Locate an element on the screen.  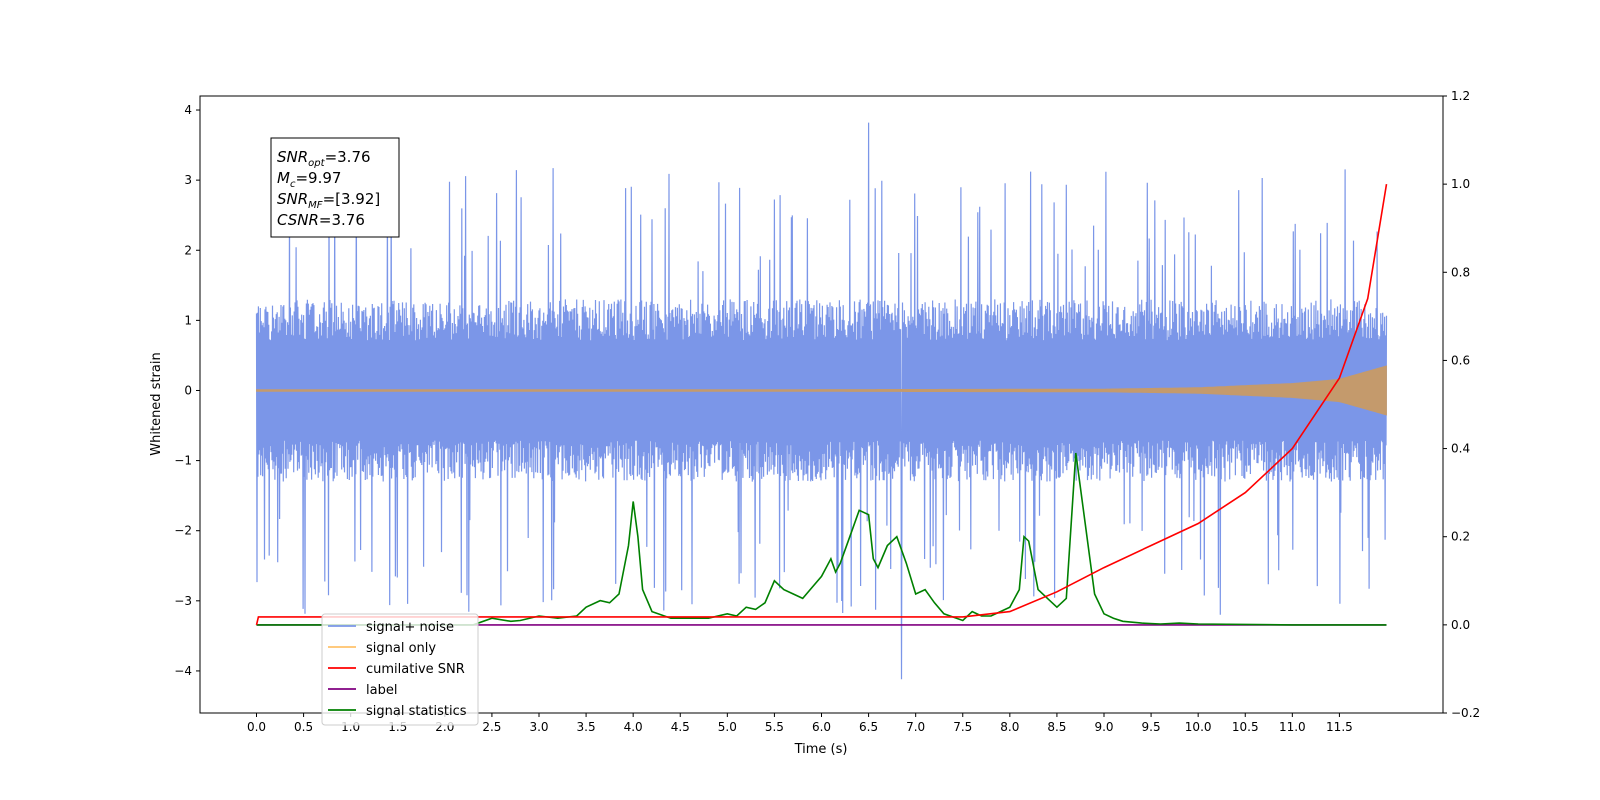
series-signal-only is located at coordinates (821, 390).